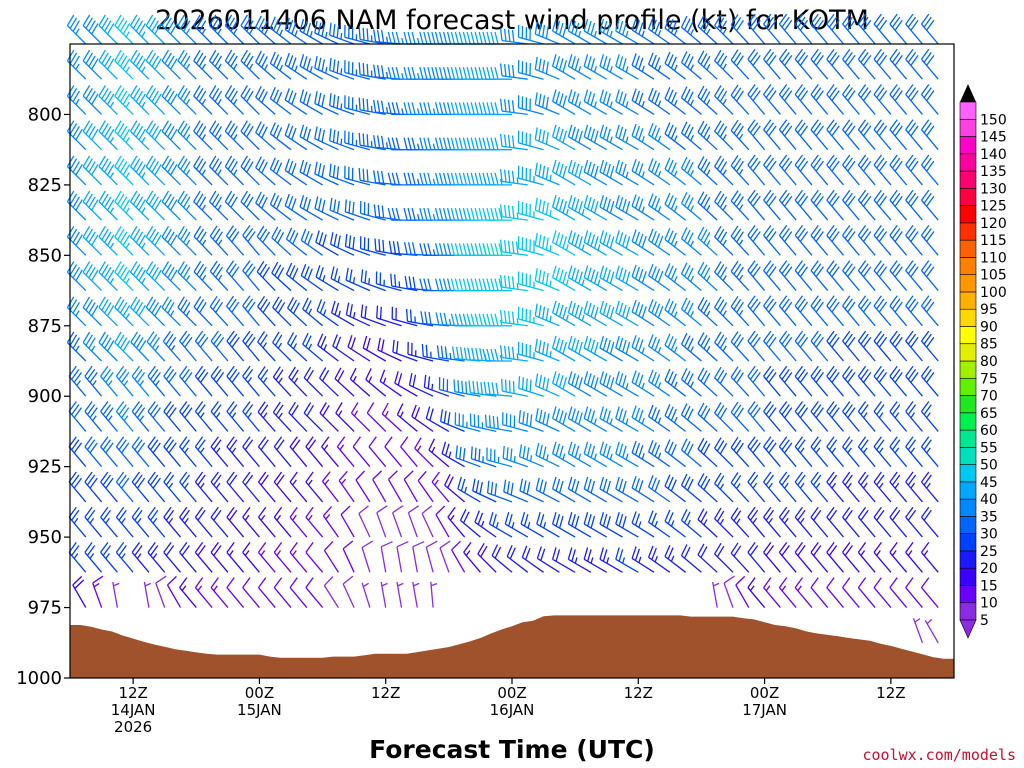  Describe the element at coordinates (989, 500) in the screenshot. I see `colorbar-label: 40` at that location.